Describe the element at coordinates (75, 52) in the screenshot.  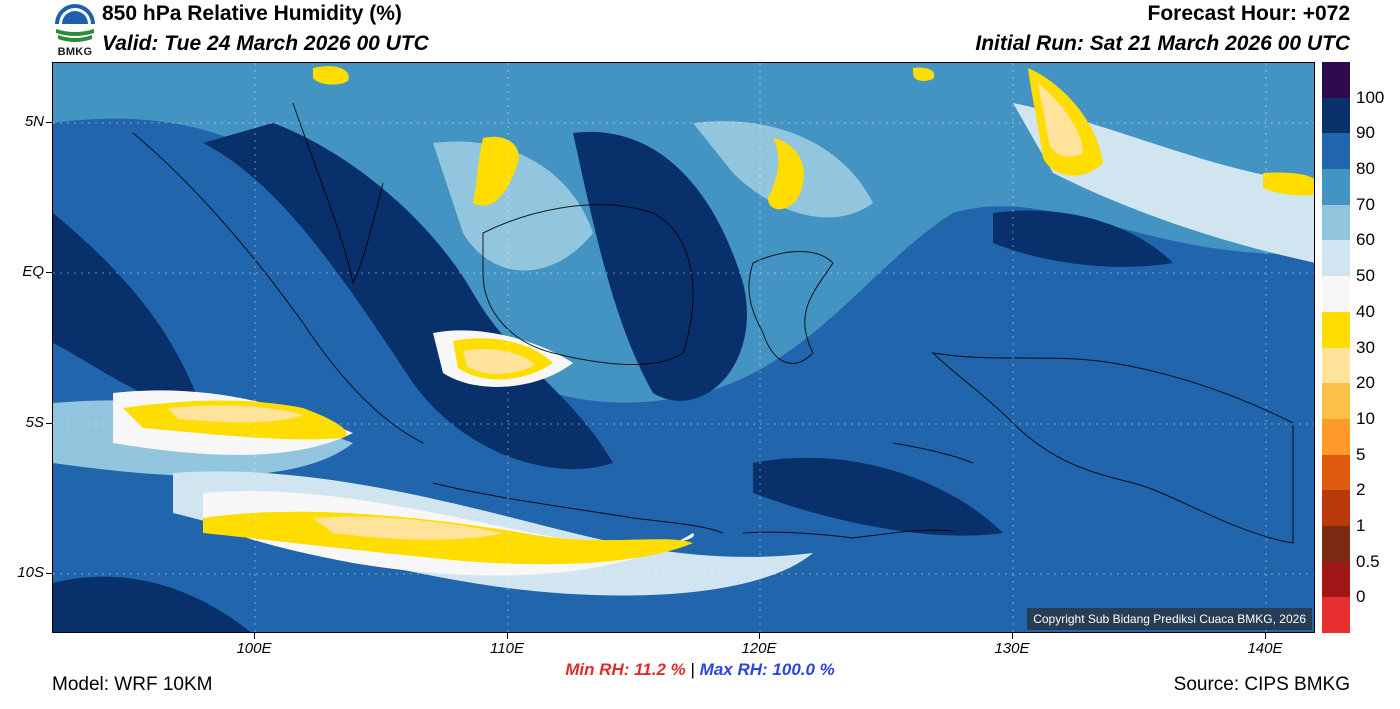
I see `logo-text: BMKG` at that location.